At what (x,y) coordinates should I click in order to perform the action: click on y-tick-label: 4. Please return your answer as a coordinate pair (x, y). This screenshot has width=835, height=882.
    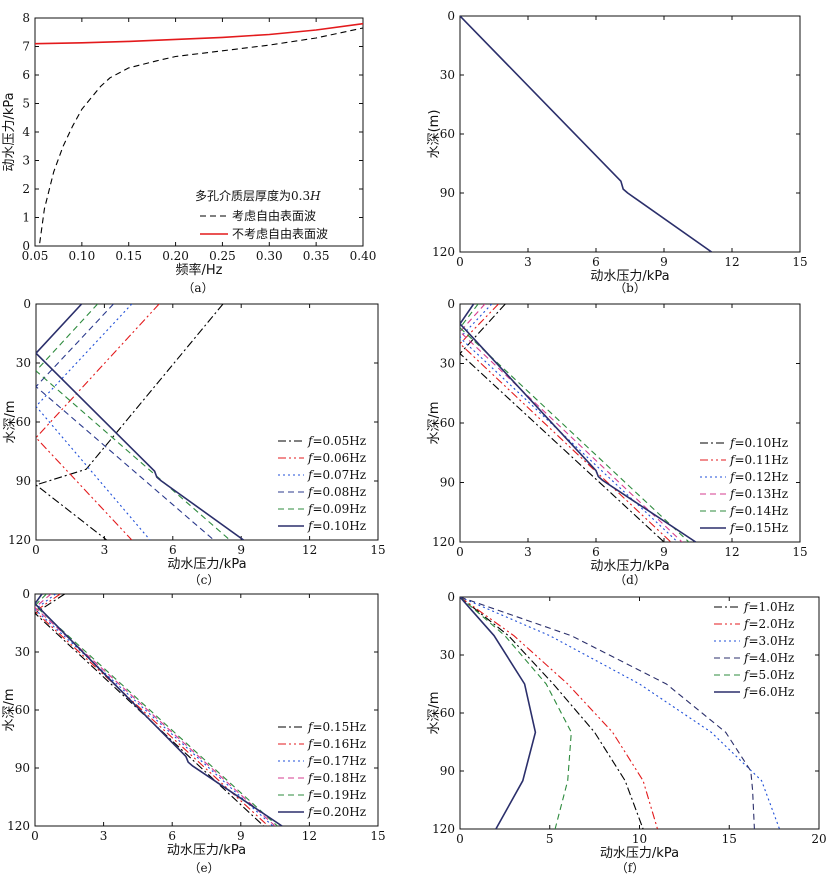
    Looking at the image, I should click on (26, 132).